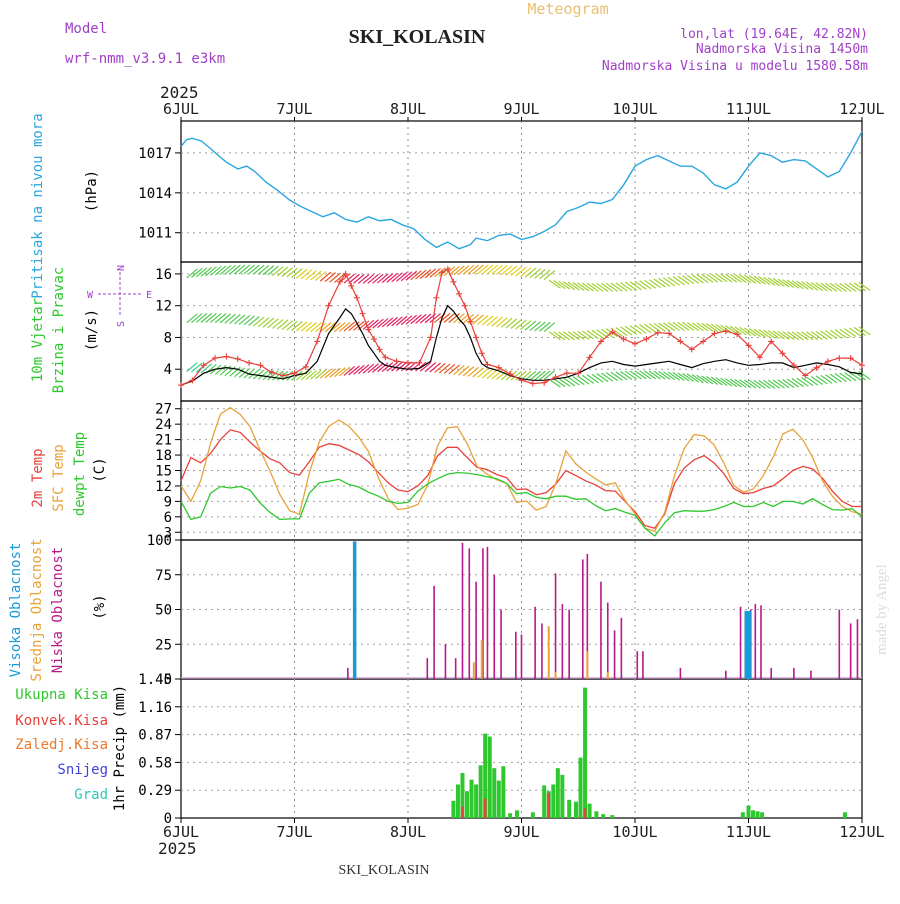 This screenshot has height=904, width=900. I want to click on compass-south: S, so click(121, 324).